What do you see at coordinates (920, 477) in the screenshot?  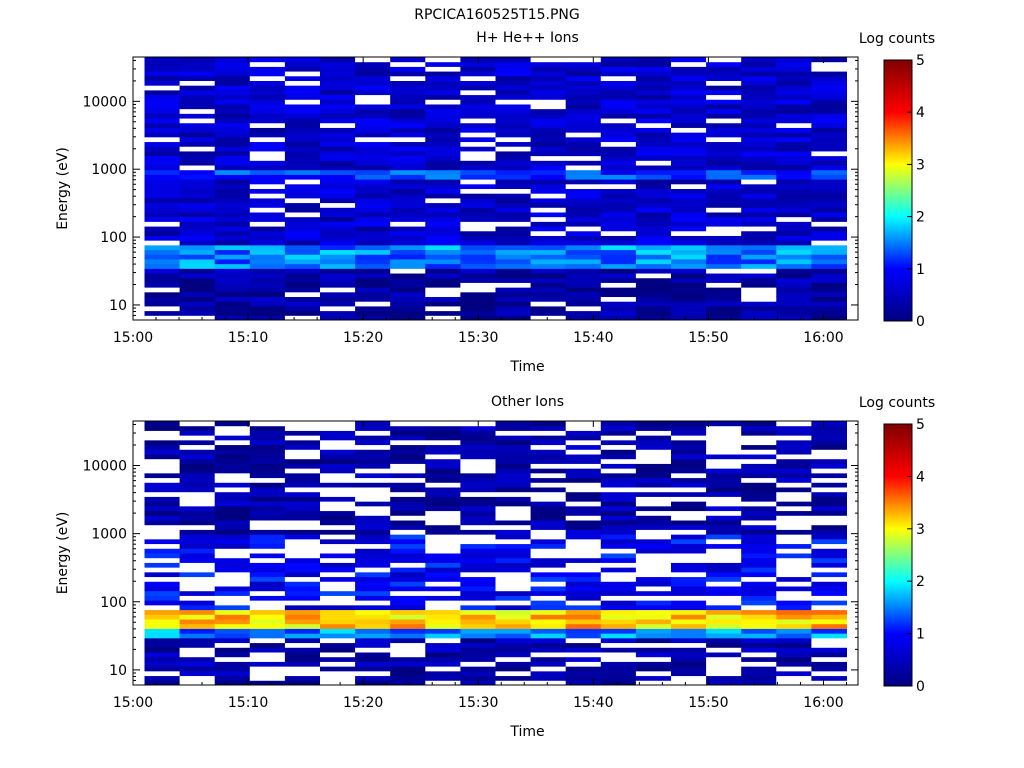 I see `colorbar-tick-label: 4` at bounding box center [920, 477].